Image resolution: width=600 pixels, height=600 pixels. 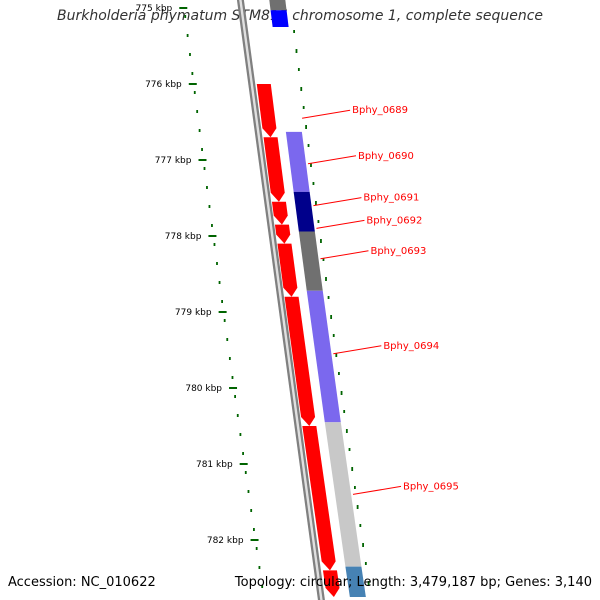 What do you see at coordinates (183, 237) in the screenshot?
I see `ruler-label-778: 778 kbp` at bounding box center [183, 237].